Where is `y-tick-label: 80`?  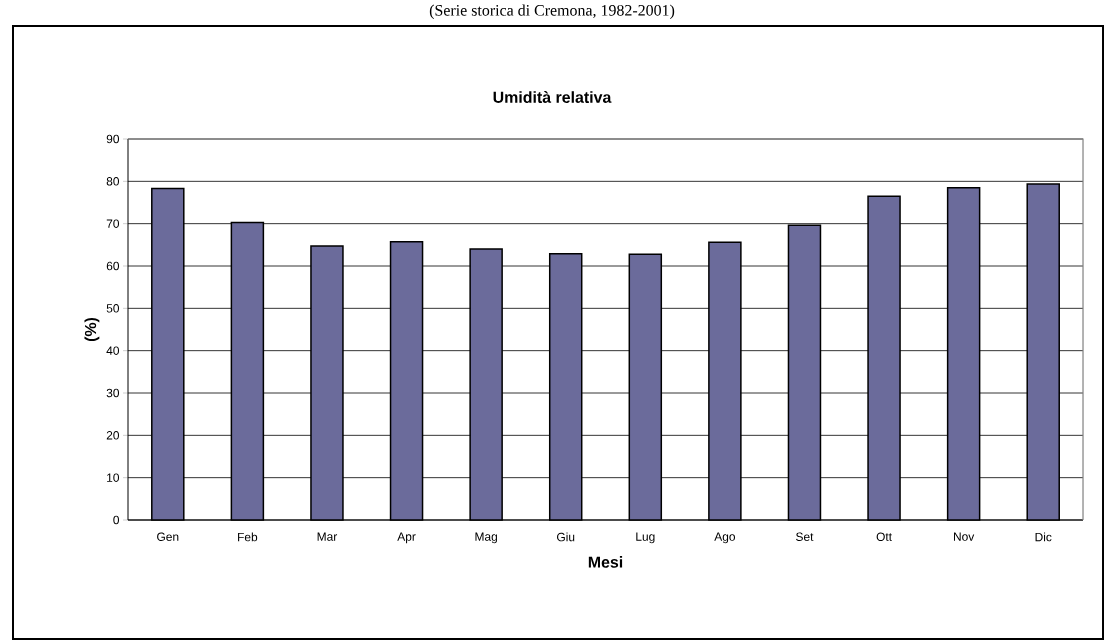
y-tick-label: 80 is located at coordinates (113, 181).